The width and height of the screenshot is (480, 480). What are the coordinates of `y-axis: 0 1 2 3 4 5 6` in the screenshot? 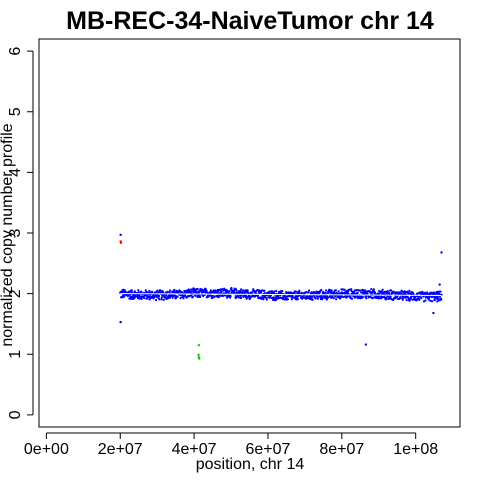 It's located at (20, 233).